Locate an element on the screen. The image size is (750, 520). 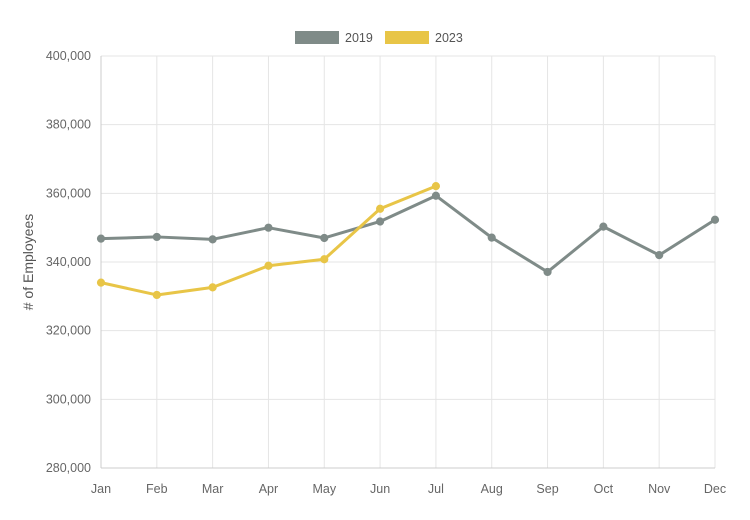
x-tick-label: Aug is located at coordinates (492, 489).